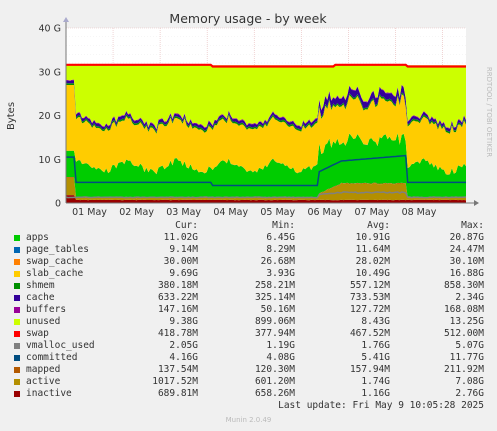 The width and height of the screenshot is (497, 431). I want to click on legend-cur: 633.22M, so click(177, 297).